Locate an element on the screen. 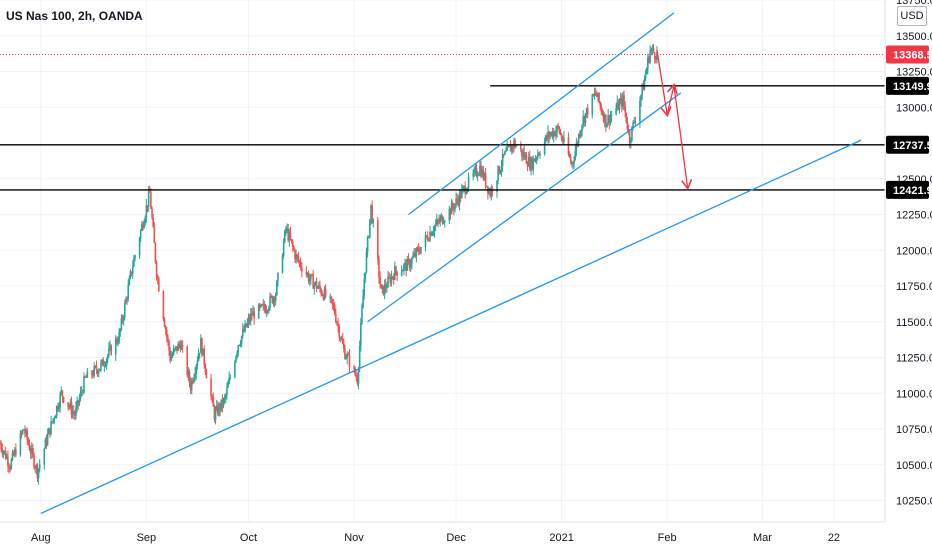  level-label: 12737.5 is located at coordinates (912, 146).